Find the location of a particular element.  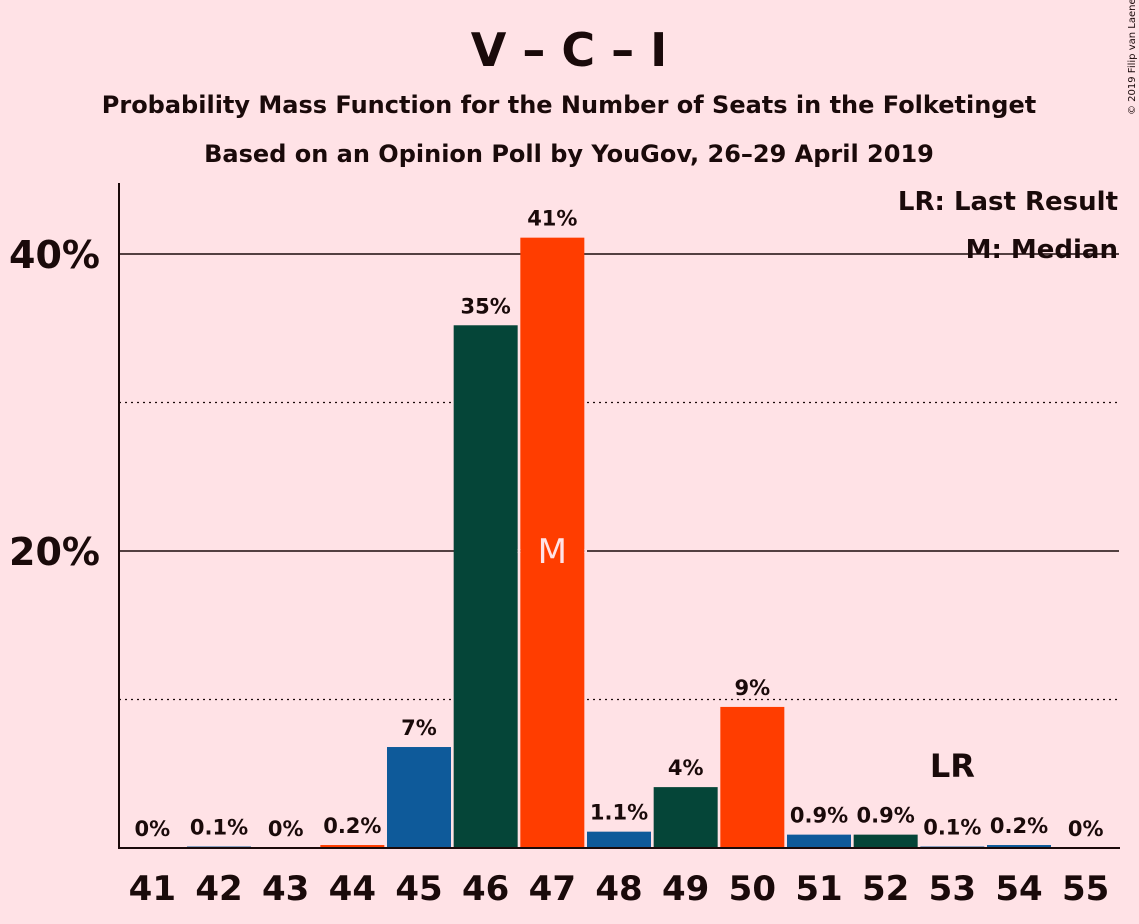

bar-value-label: 9% is located at coordinates (753, 688).